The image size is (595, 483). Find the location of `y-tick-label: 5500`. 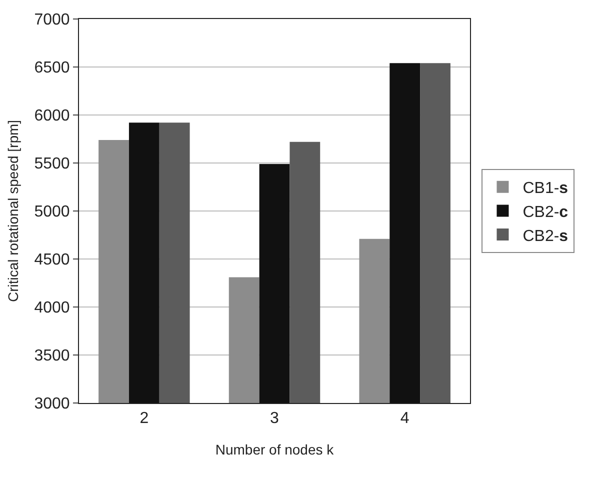

y-tick-label: 5500 is located at coordinates (52, 164).